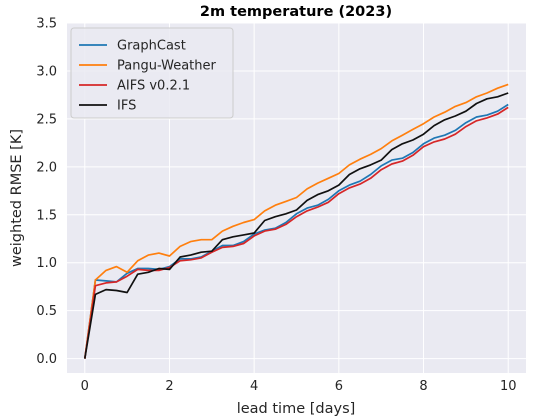 The image size is (536, 419). Describe the element at coordinates (254, 386) in the screenshot. I see `x-tick-label: 4` at that location.